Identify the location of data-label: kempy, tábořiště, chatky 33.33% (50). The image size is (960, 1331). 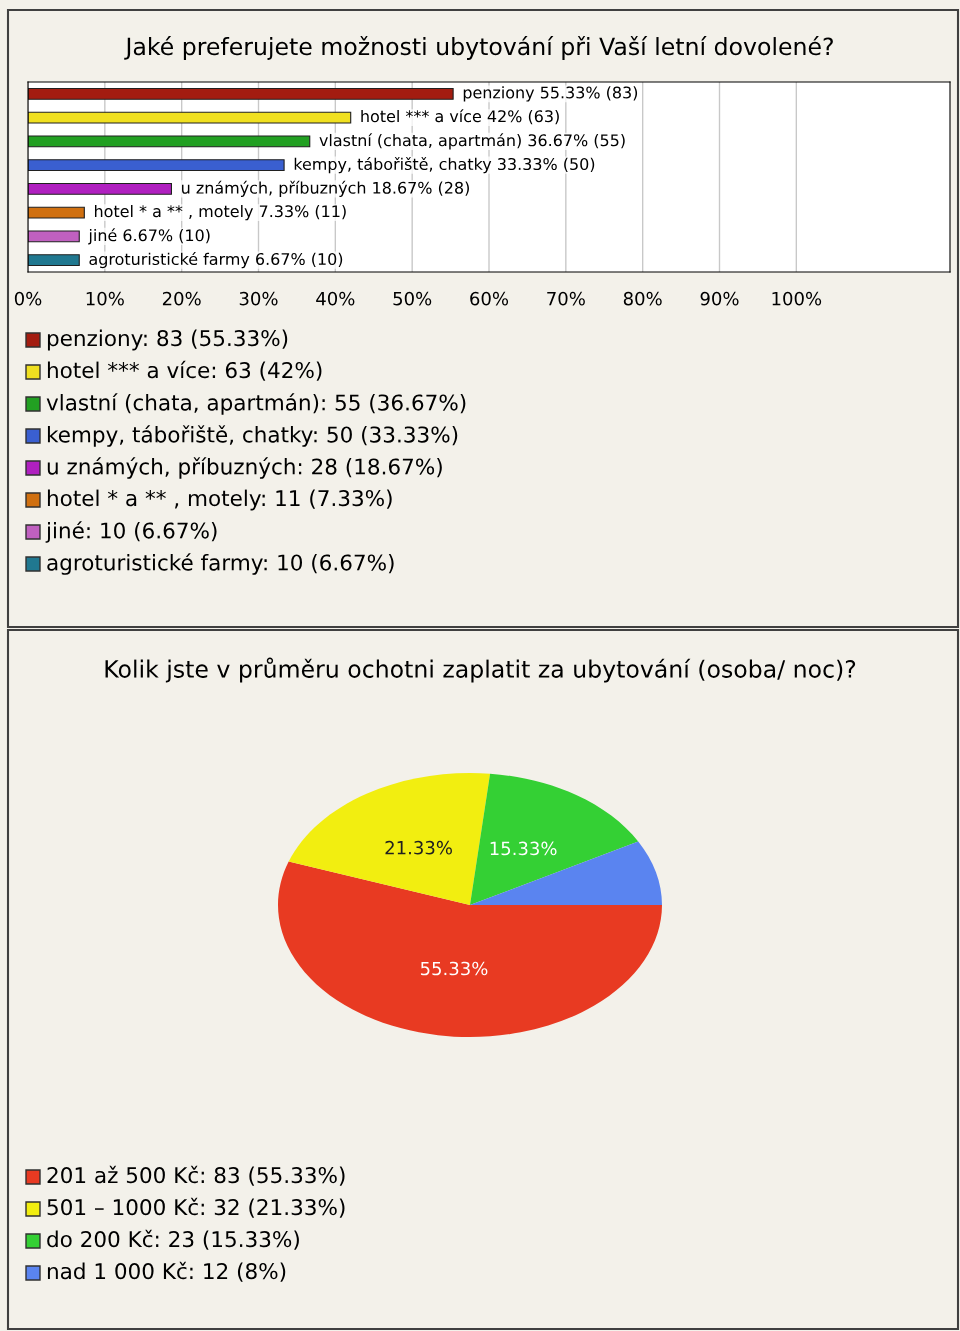
(444, 165).